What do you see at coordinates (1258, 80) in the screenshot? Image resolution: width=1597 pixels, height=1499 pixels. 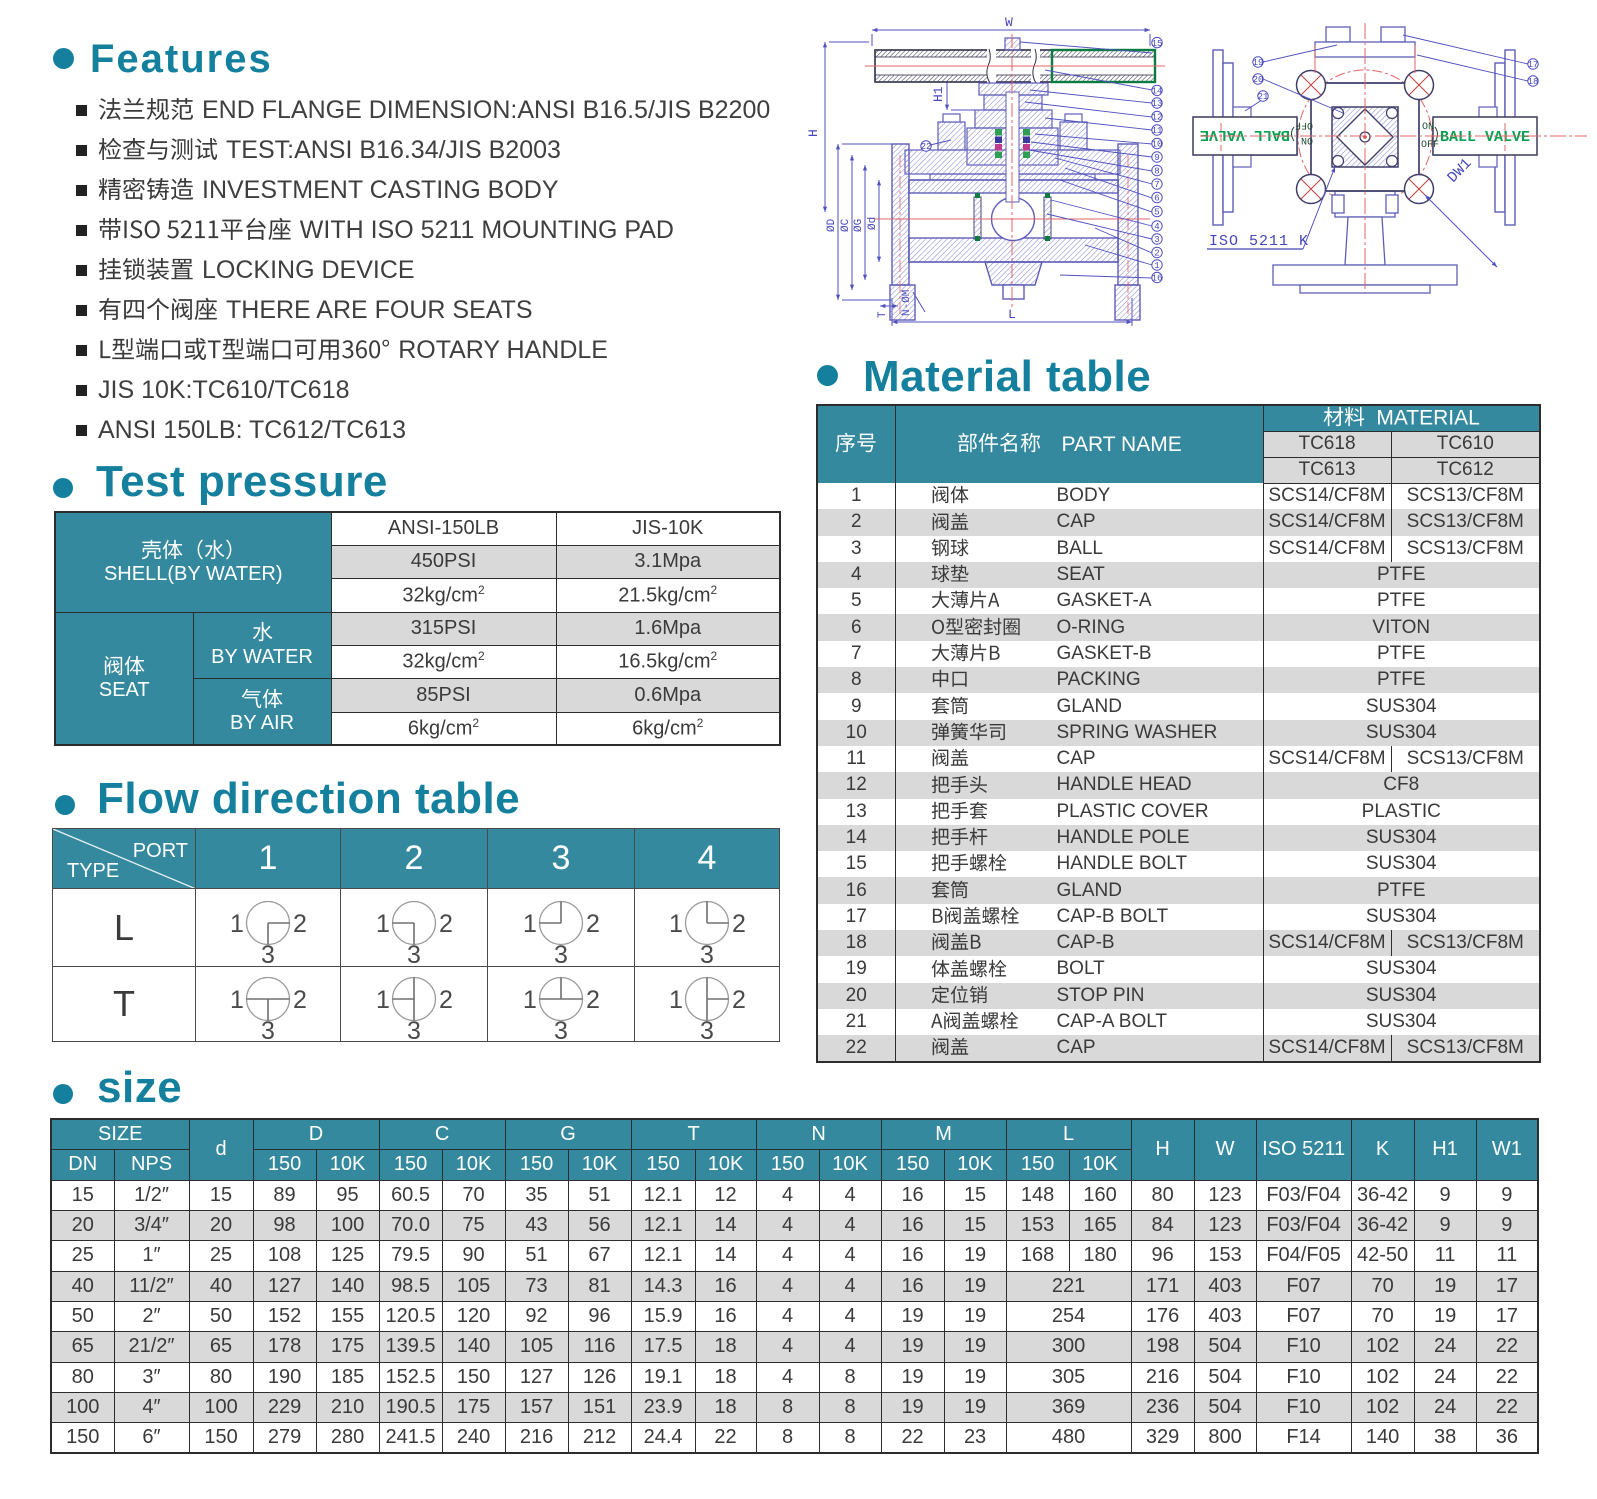 I see `svg-text: 20` at bounding box center [1258, 80].